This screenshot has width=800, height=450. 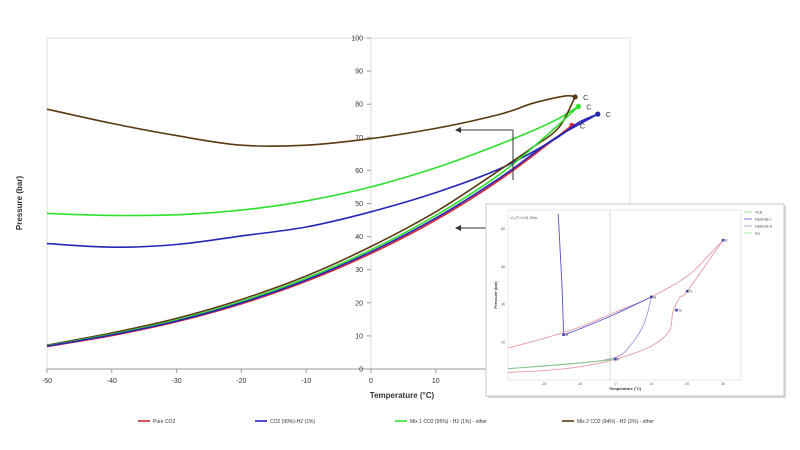 I want to click on inset-markers-group: E D G B A F, so click(x=645, y=300).